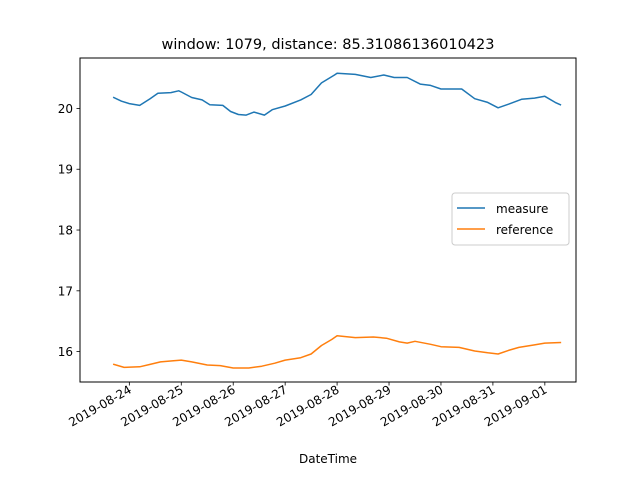  I want to click on legend-label-reference: reference, so click(524, 230).